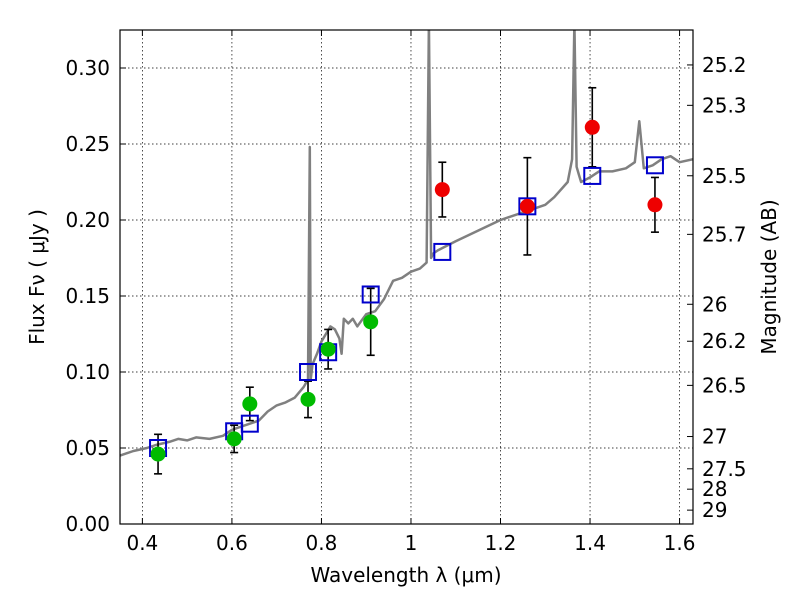  What do you see at coordinates (724, 469) in the screenshot?
I see `y2-tick-label: 27.5` at bounding box center [724, 469].